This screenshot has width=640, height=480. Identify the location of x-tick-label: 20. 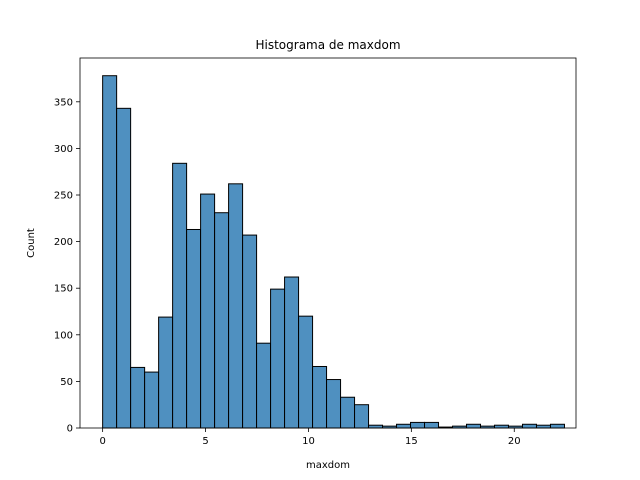
(514, 441).